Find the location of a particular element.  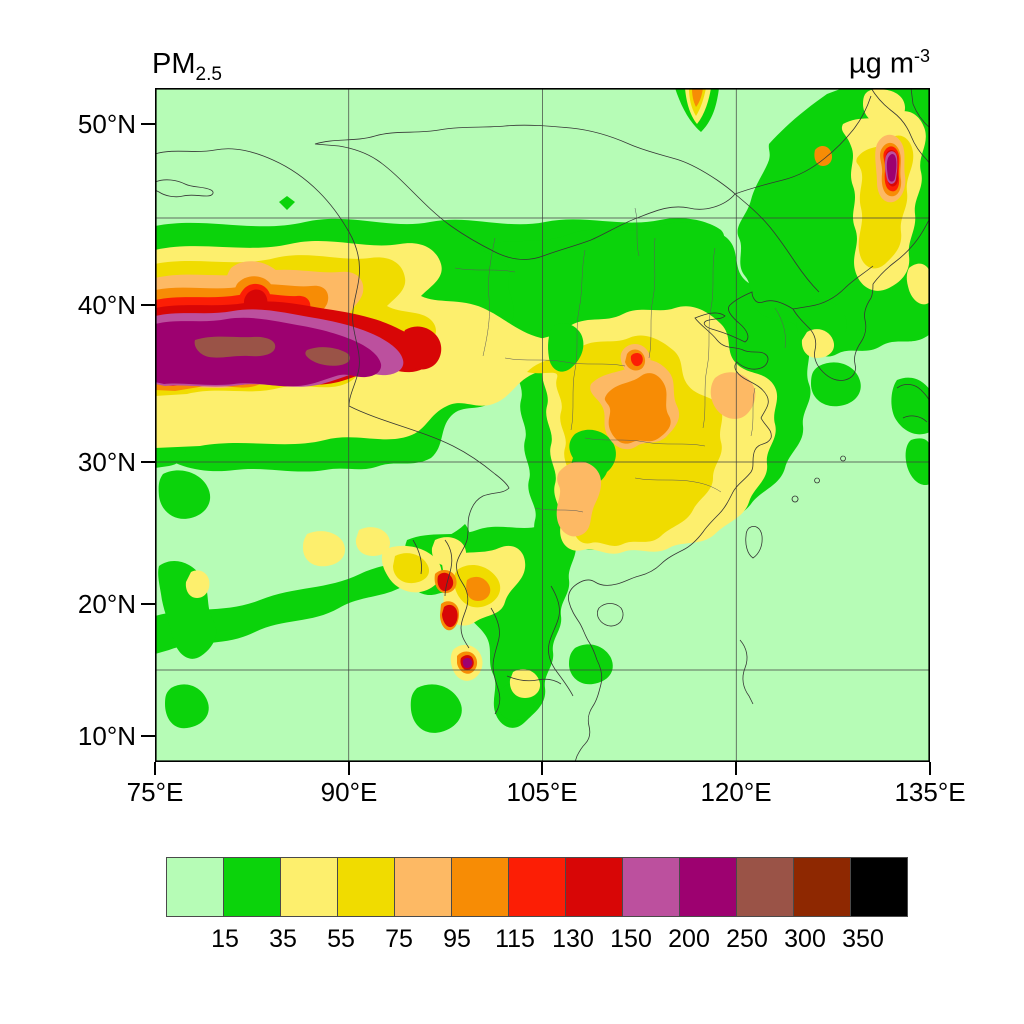

units-label: µg m-3 is located at coordinates (889, 63).